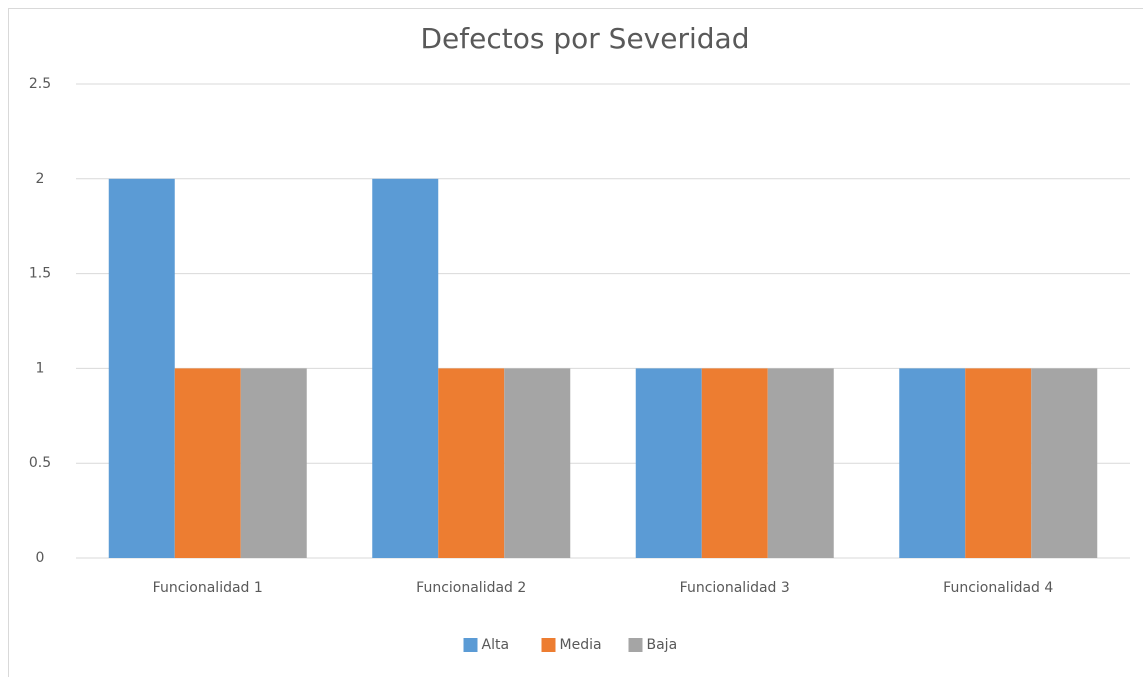  What do you see at coordinates (496, 645) in the screenshot?
I see `legend-label: Alta` at bounding box center [496, 645].